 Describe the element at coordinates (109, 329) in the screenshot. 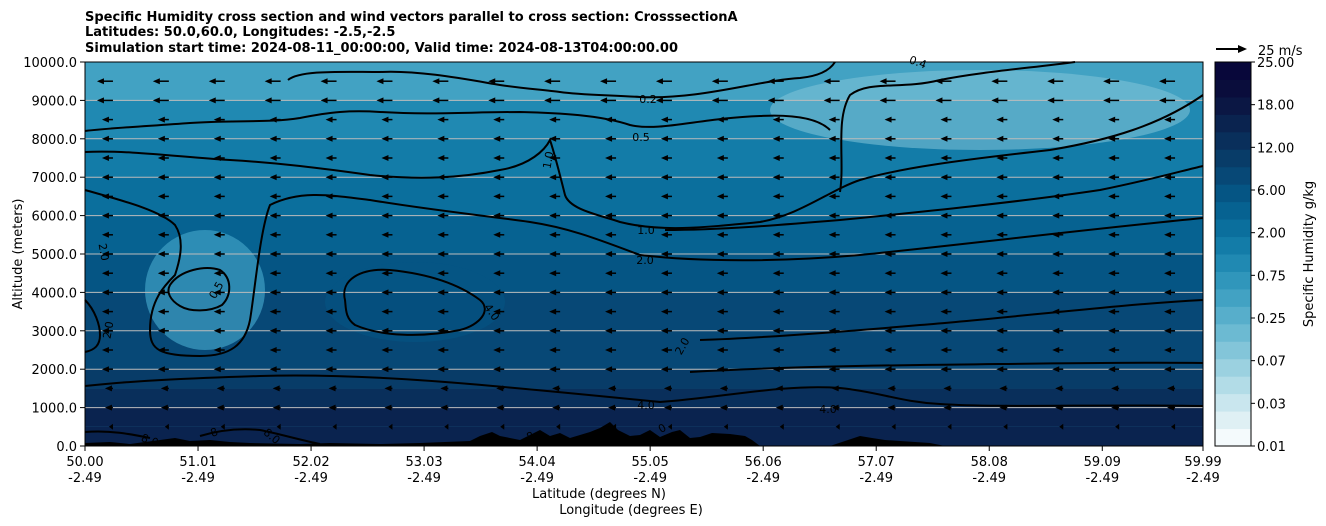

I see `contour-label: 2.0` at that location.